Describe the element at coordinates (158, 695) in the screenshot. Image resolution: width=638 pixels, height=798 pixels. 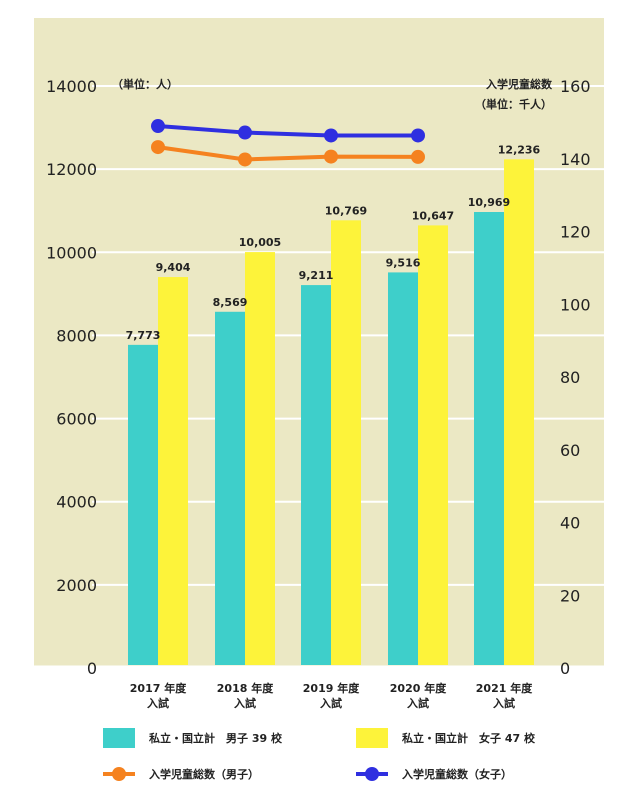
I see `x-axis-tick-label: 2017 年度入試` at that location.